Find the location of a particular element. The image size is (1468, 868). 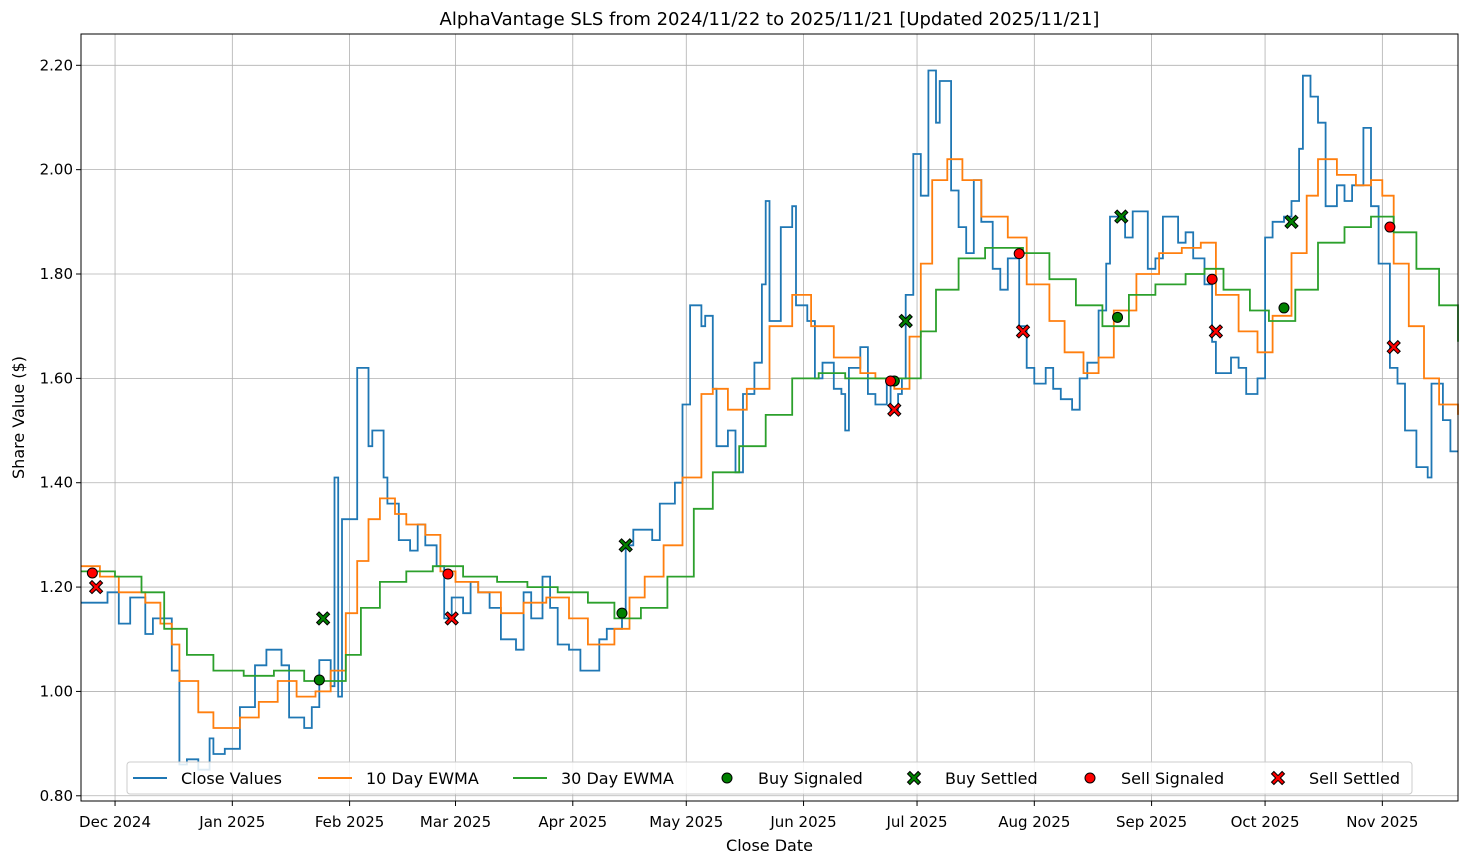

legend-label: Buy Settled is located at coordinates (991, 778).